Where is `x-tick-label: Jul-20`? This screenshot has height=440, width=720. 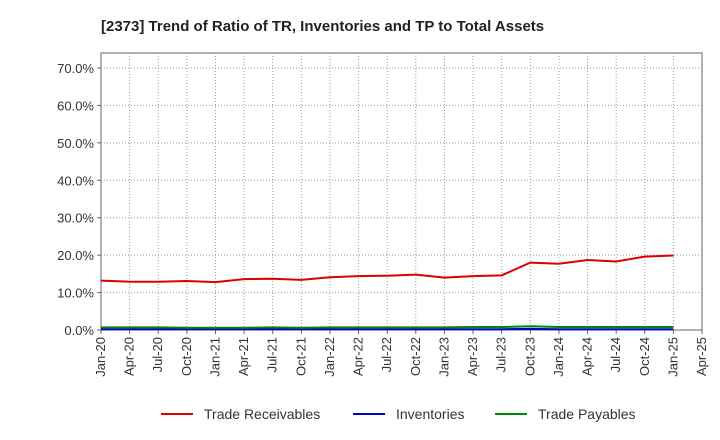
x-tick-label: Jul-20 is located at coordinates (157, 354).